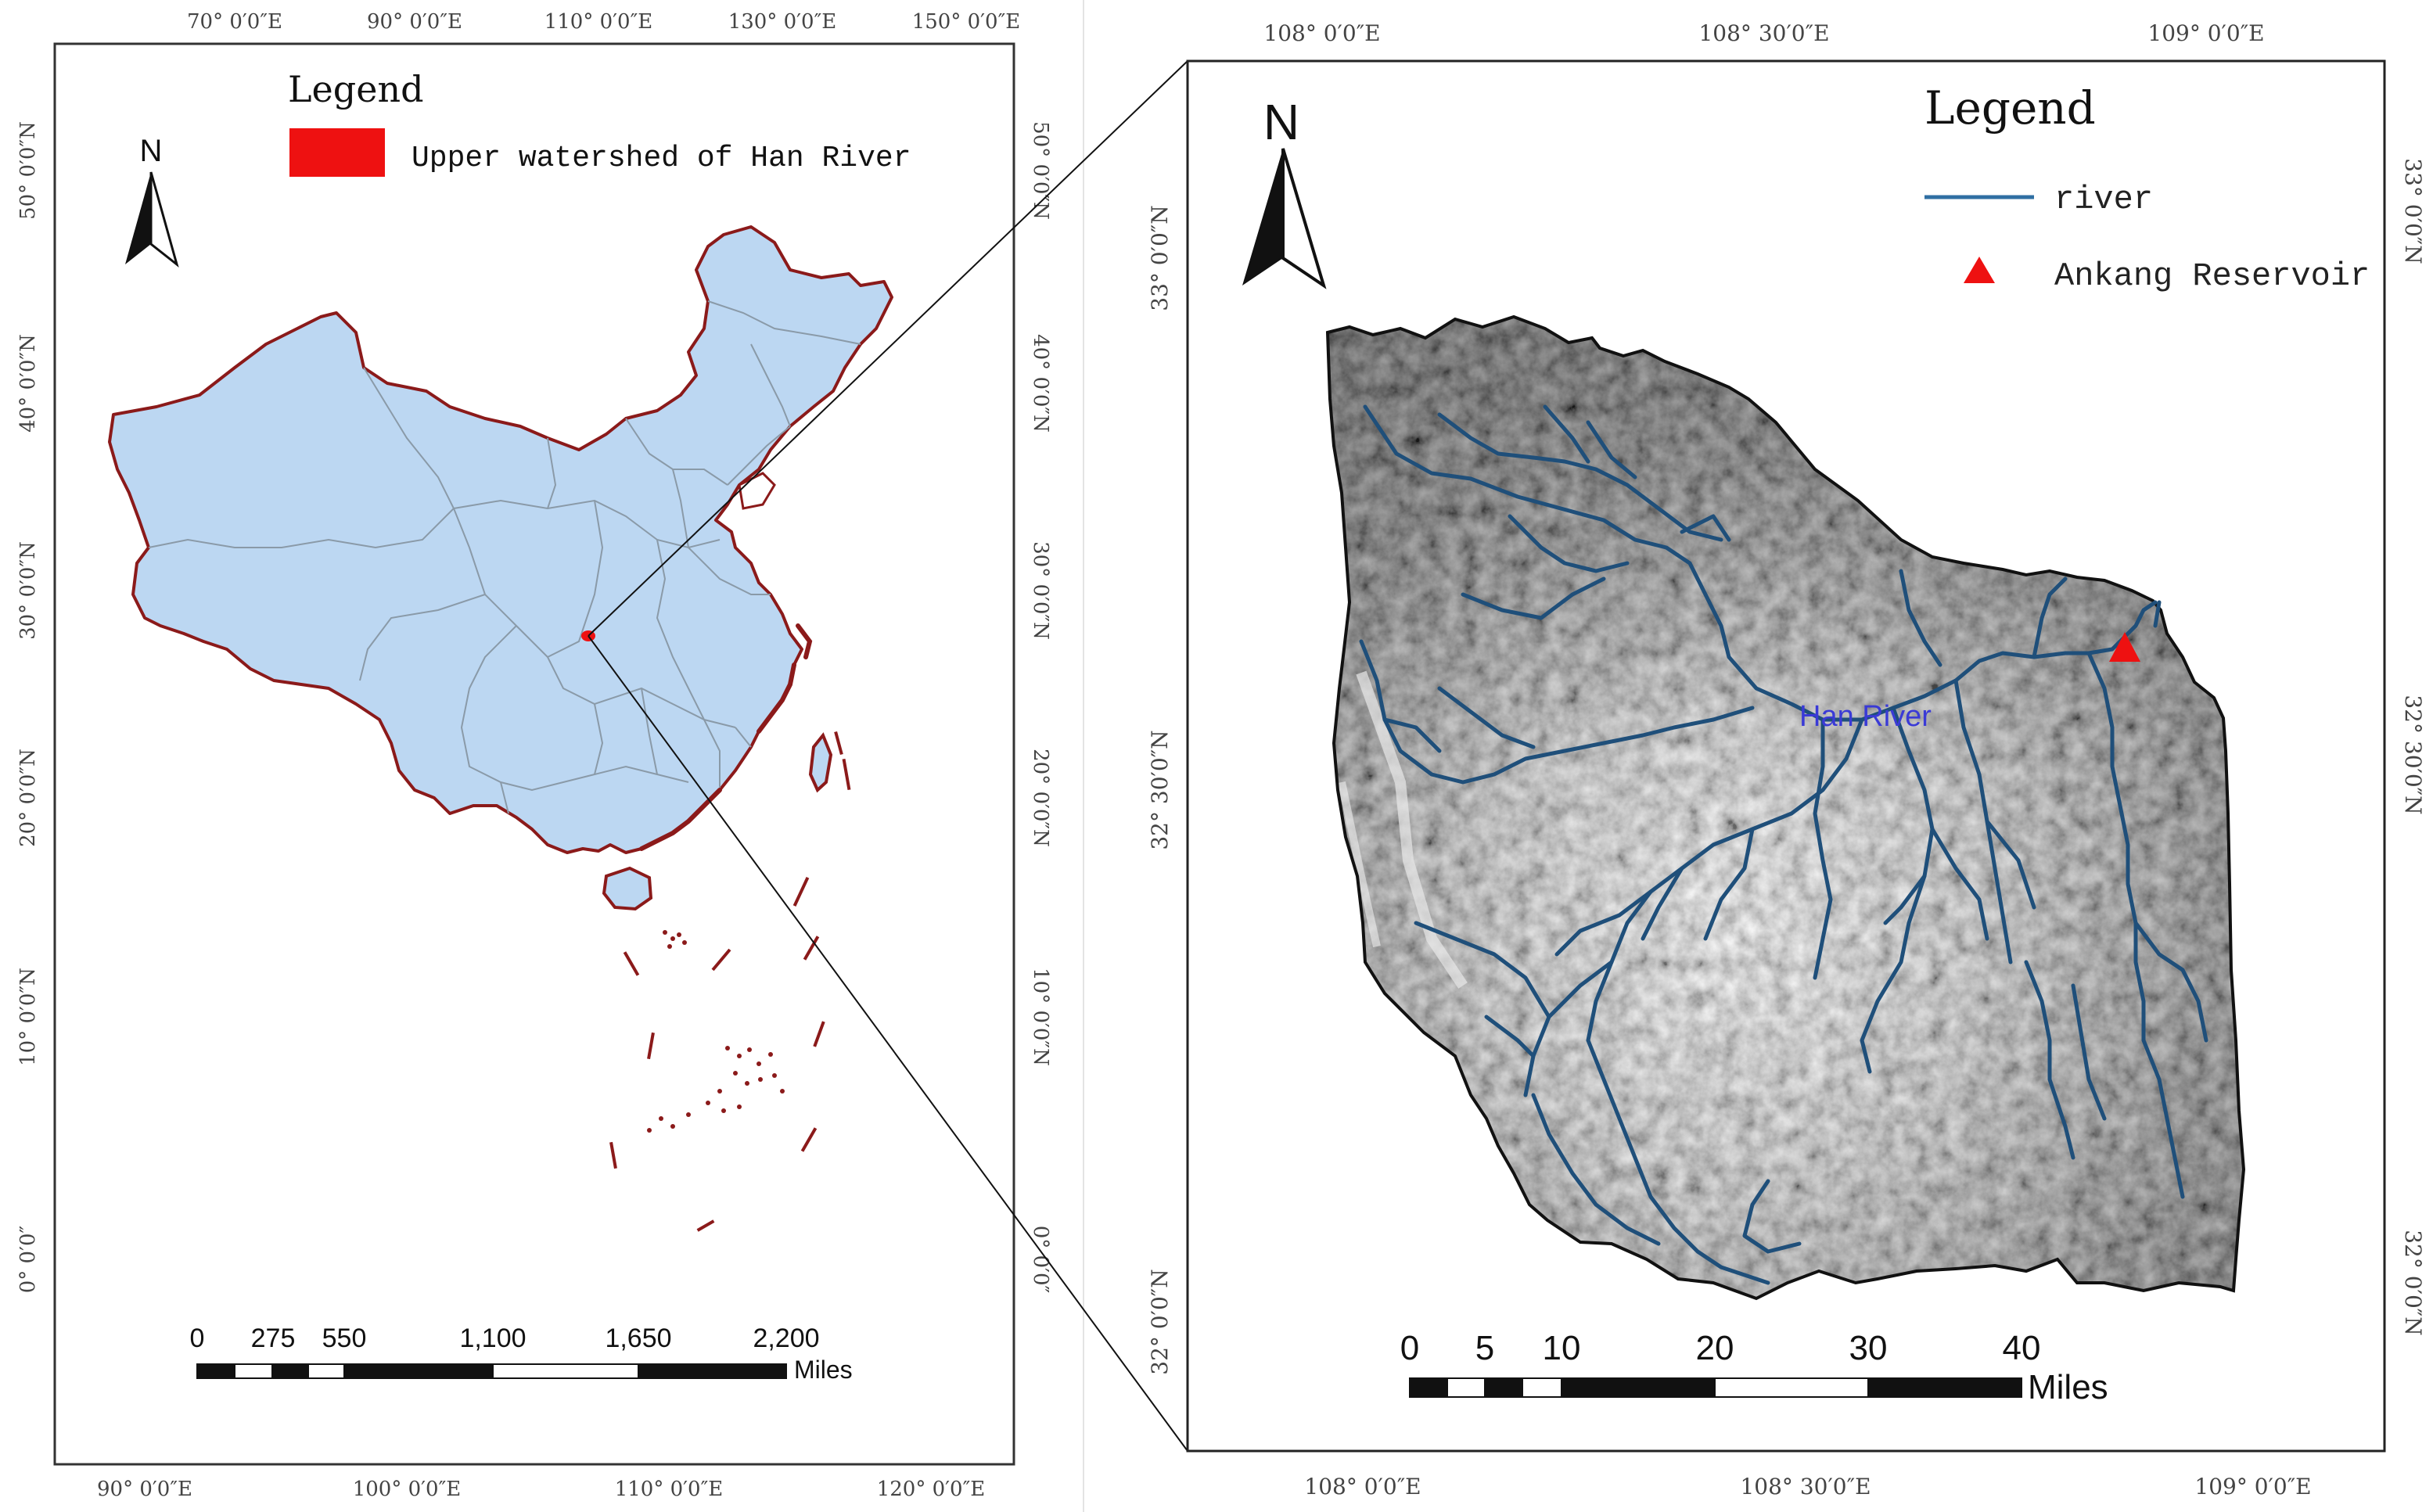  What do you see at coordinates (234, 22) in the screenshot?
I see `overview-top-tick: 70° 0′0″E` at bounding box center [234, 22].